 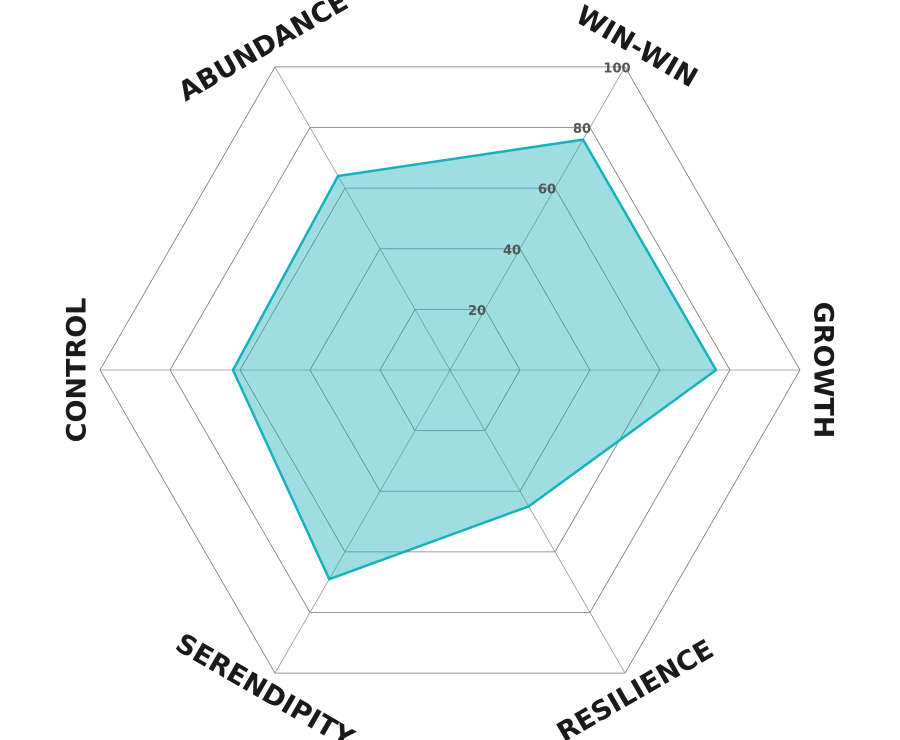 What do you see at coordinates (547, 190) in the screenshot?
I see `r-tick-label: 60` at bounding box center [547, 190].